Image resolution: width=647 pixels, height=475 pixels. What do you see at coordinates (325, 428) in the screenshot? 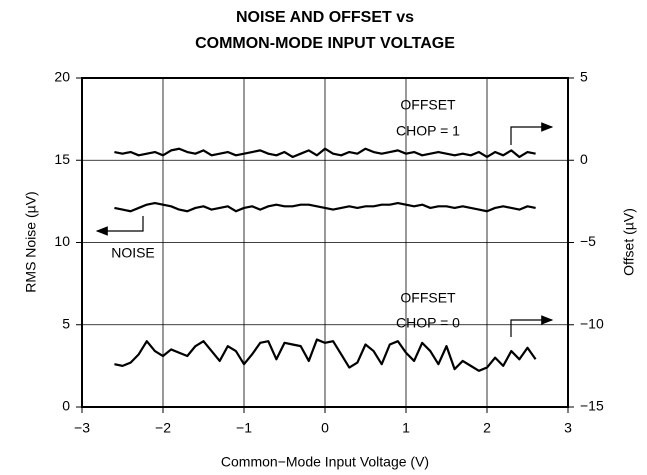
I see `x-tick-label: 0` at bounding box center [325, 428].